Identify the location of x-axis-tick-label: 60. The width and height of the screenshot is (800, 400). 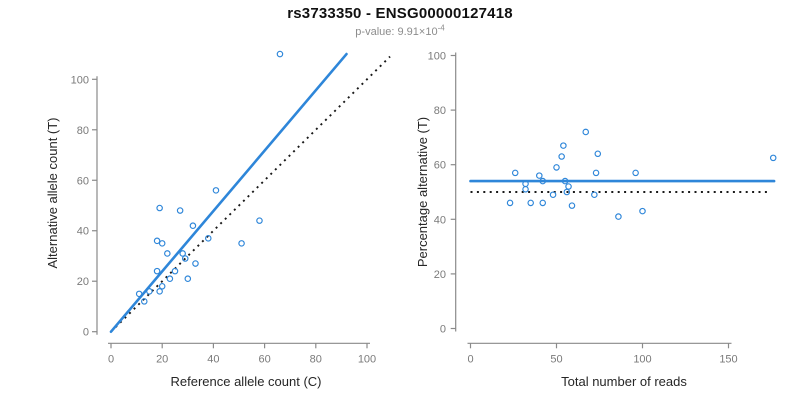
(264, 360).